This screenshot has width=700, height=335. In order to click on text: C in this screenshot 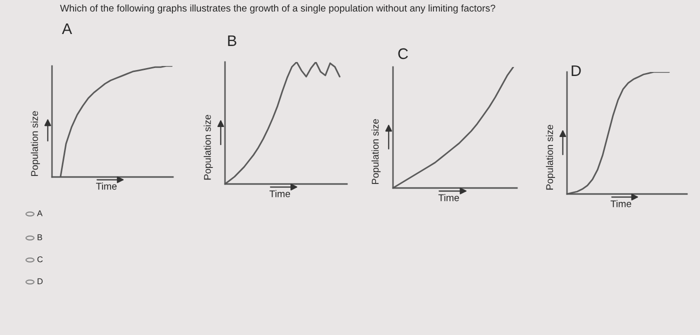, I will do `click(40, 259)`.